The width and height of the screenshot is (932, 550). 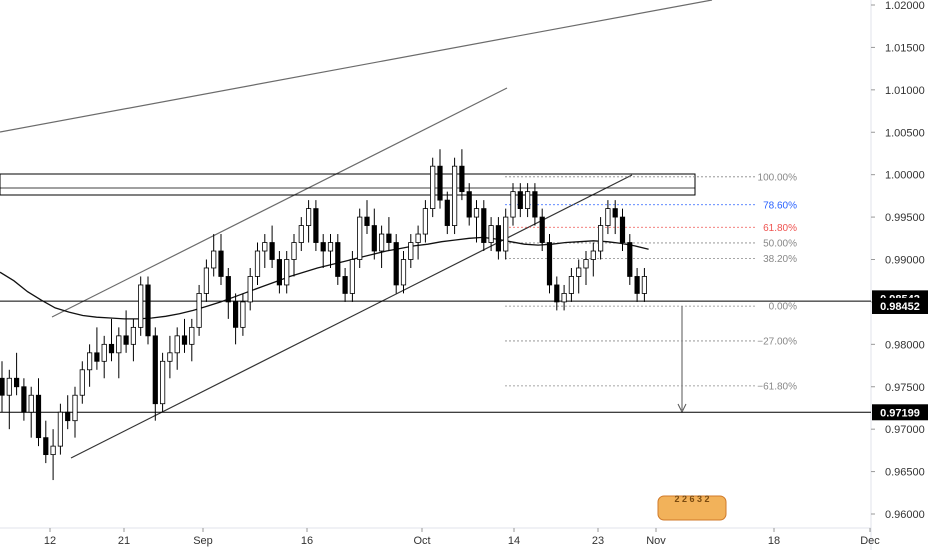 What do you see at coordinates (905, 473) in the screenshot?
I see `y-tick-label: 0.96500` at bounding box center [905, 473].